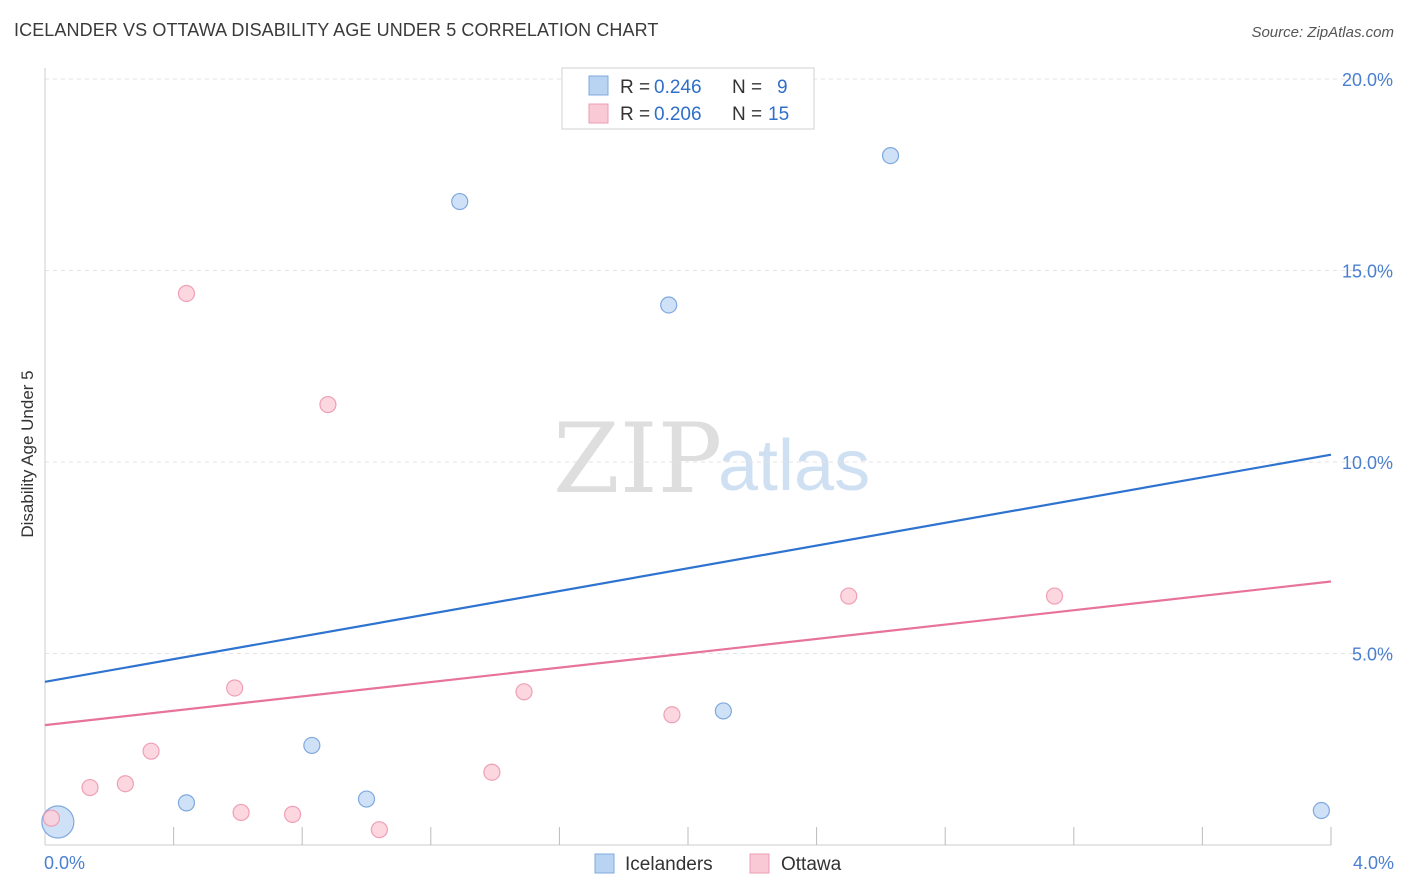 This screenshot has width=1406, height=892. I want to click on stats-swatch-ottawa, so click(598, 113).